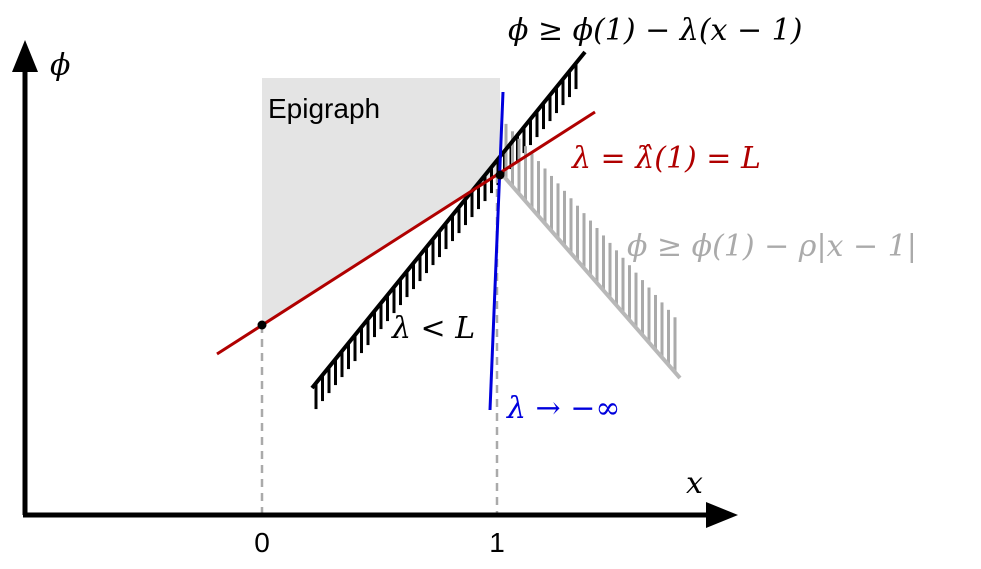  What do you see at coordinates (590, 275) in the screenshot?
I see `gray-line` at bounding box center [590, 275].